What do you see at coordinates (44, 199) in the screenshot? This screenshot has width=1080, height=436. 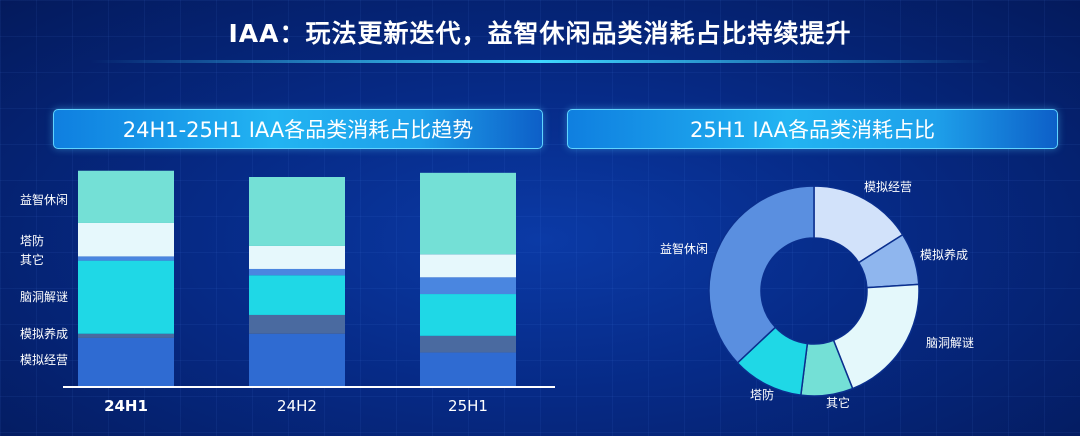 I see `bar-legend-label: 益智休闲` at bounding box center [44, 199].